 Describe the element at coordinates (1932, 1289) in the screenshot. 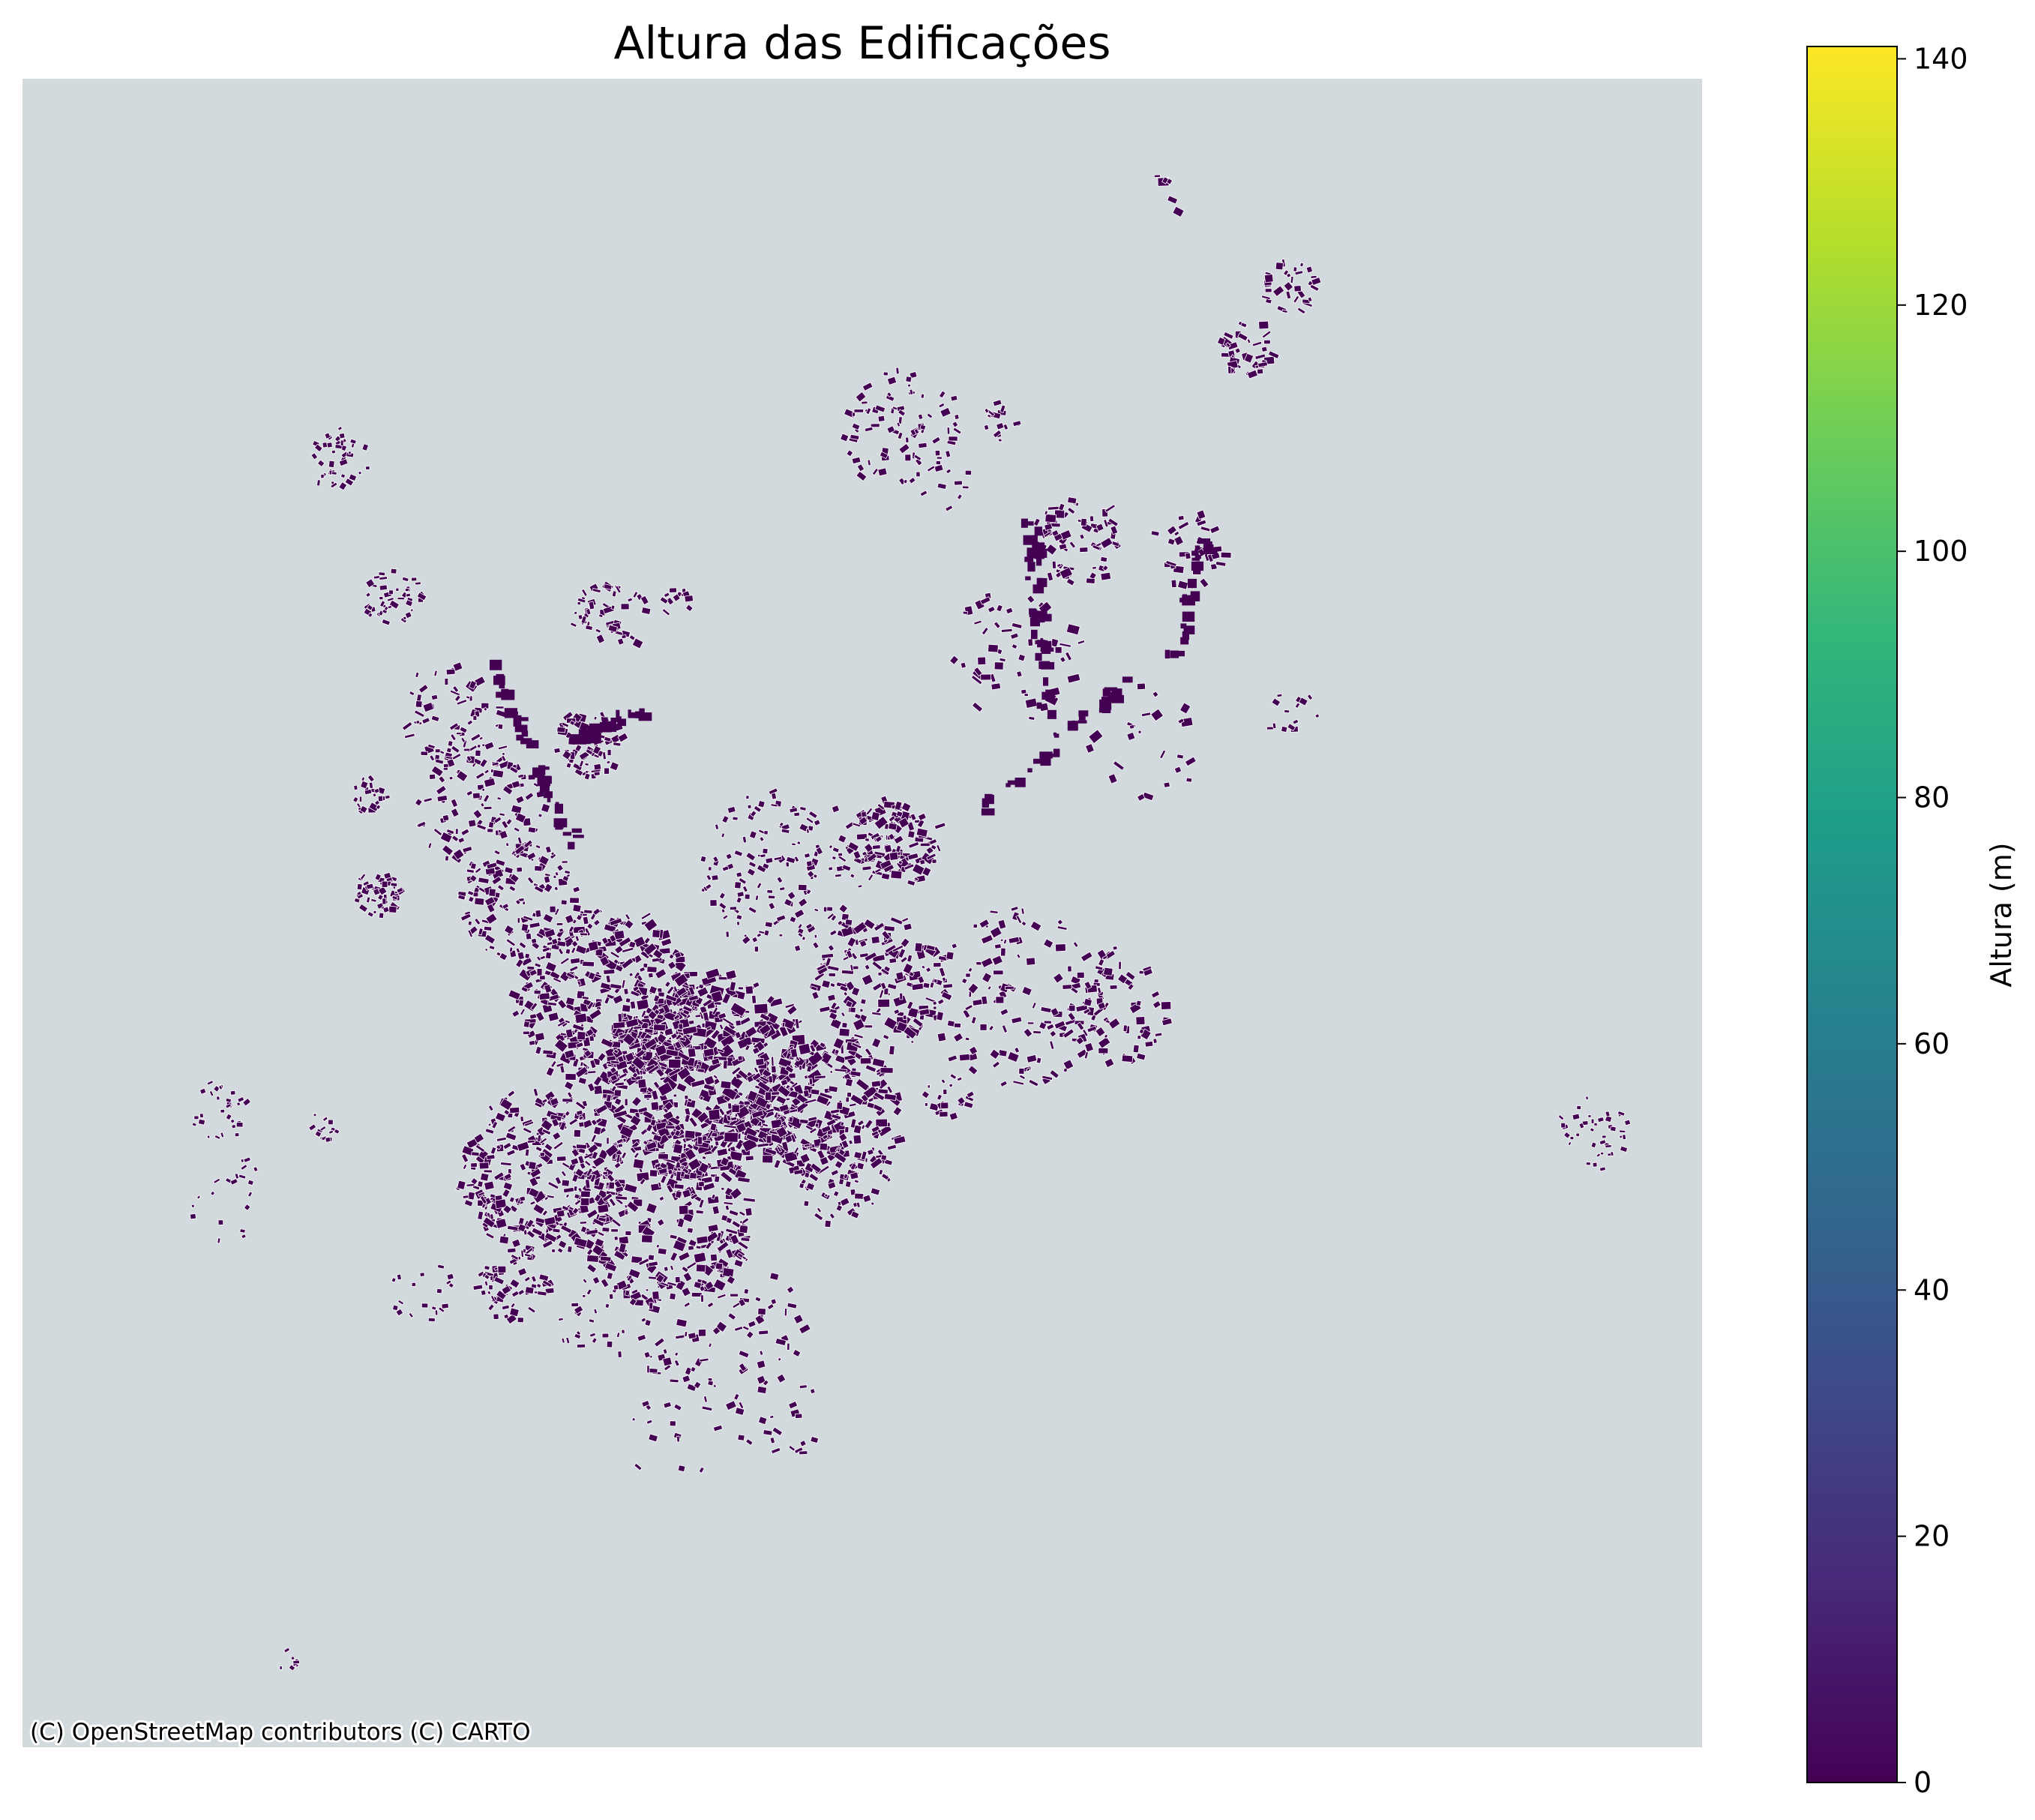

I see `colorbar-tick-label: 40` at that location.